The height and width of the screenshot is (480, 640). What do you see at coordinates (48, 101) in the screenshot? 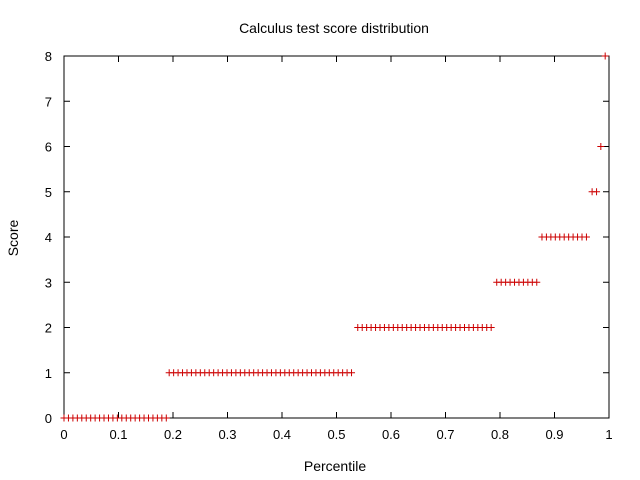
I see `y-tick-label: 7` at bounding box center [48, 101].